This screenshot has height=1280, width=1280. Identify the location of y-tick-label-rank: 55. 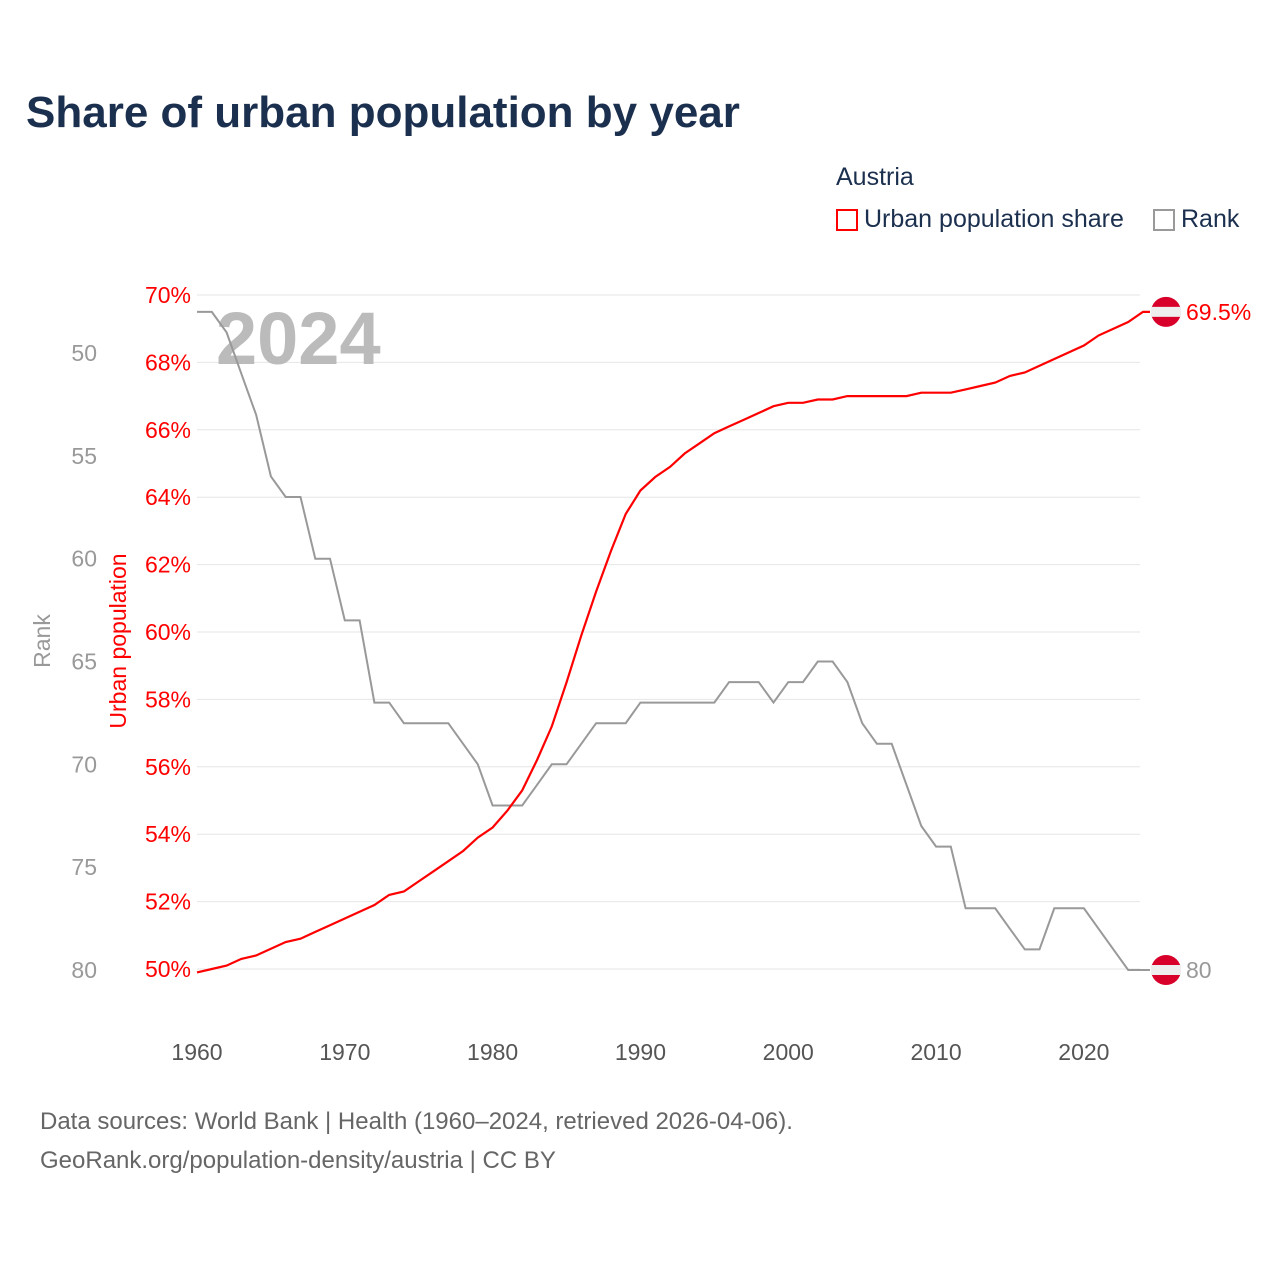
(84, 456).